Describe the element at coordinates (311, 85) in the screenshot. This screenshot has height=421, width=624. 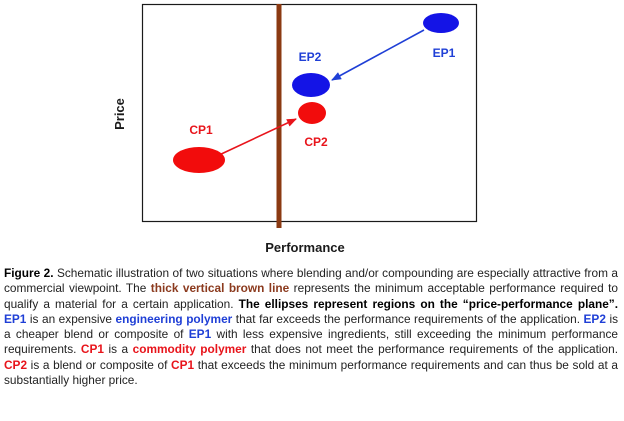
I see `ep2-ellipse` at that location.